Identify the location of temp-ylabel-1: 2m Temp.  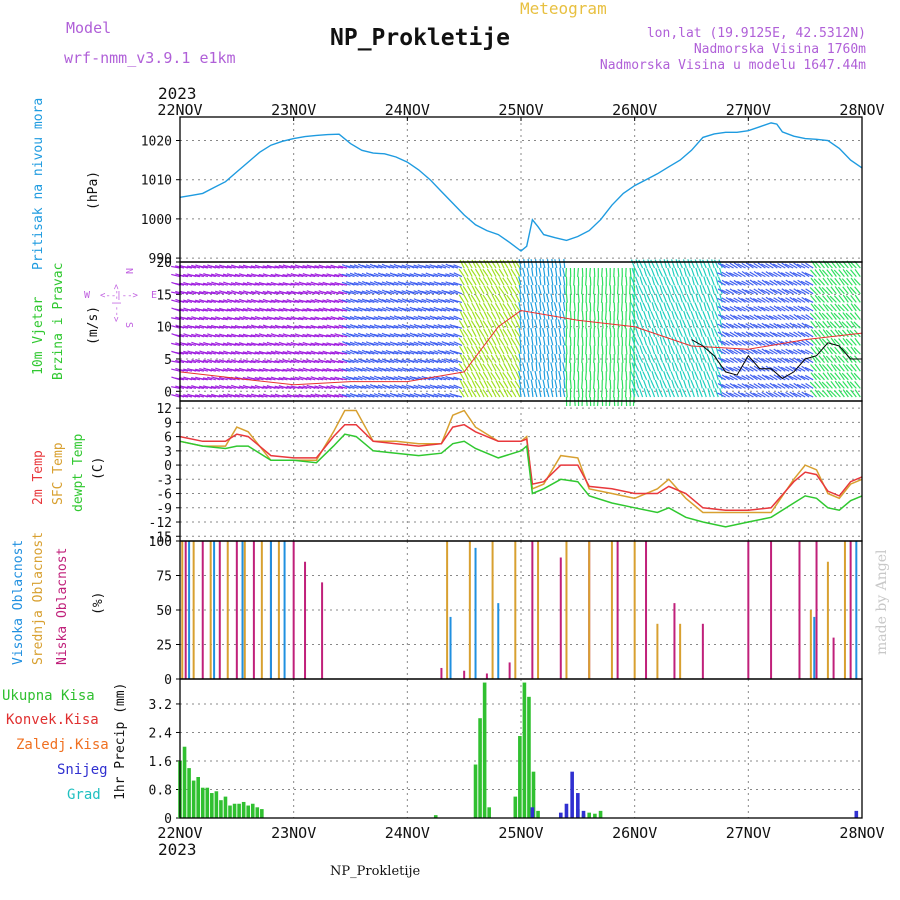
(38, 477).